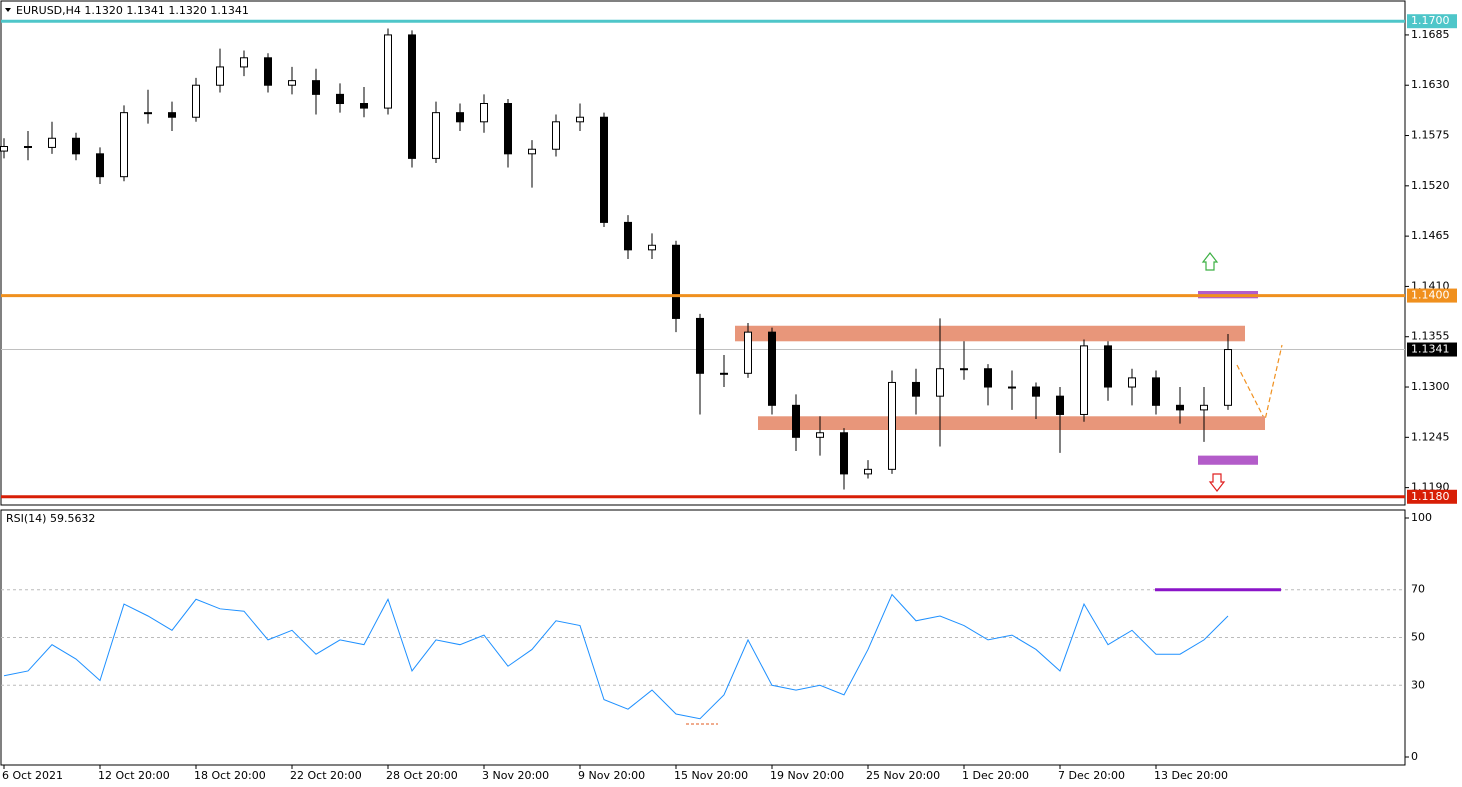 The height and width of the screenshot is (787, 1462). I want to click on y-tick-label: 1.1630, so click(1430, 84).